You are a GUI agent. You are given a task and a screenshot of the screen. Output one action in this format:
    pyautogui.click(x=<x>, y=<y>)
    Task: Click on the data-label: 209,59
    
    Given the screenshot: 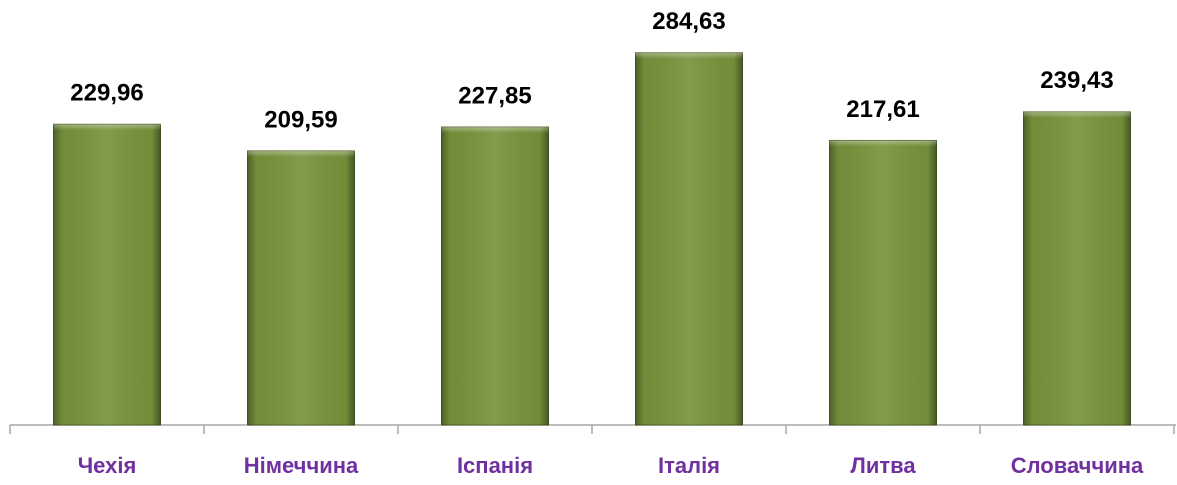 What is the action you would take?
    pyautogui.click(x=300, y=119)
    